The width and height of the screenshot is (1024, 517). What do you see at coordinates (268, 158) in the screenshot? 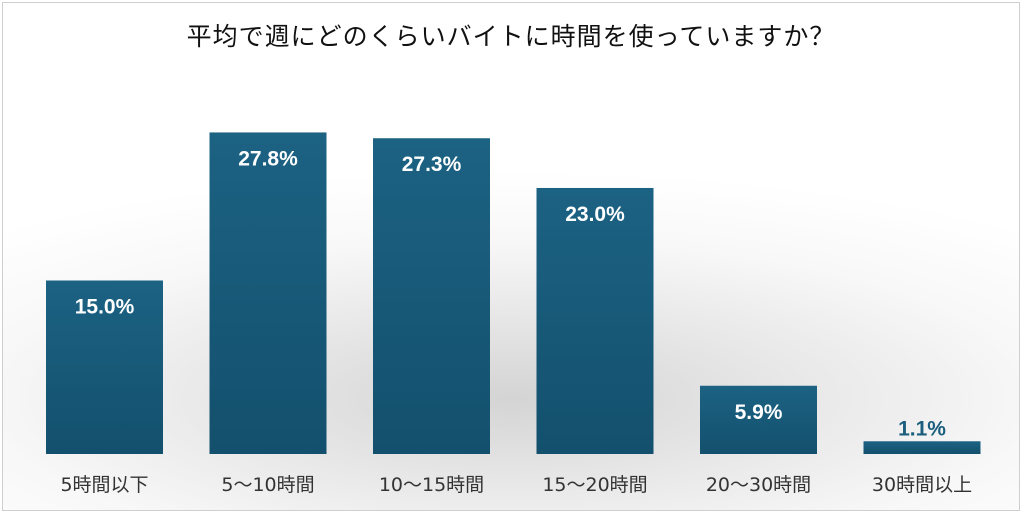
I see `data-label-1: 27.8%` at bounding box center [268, 158].